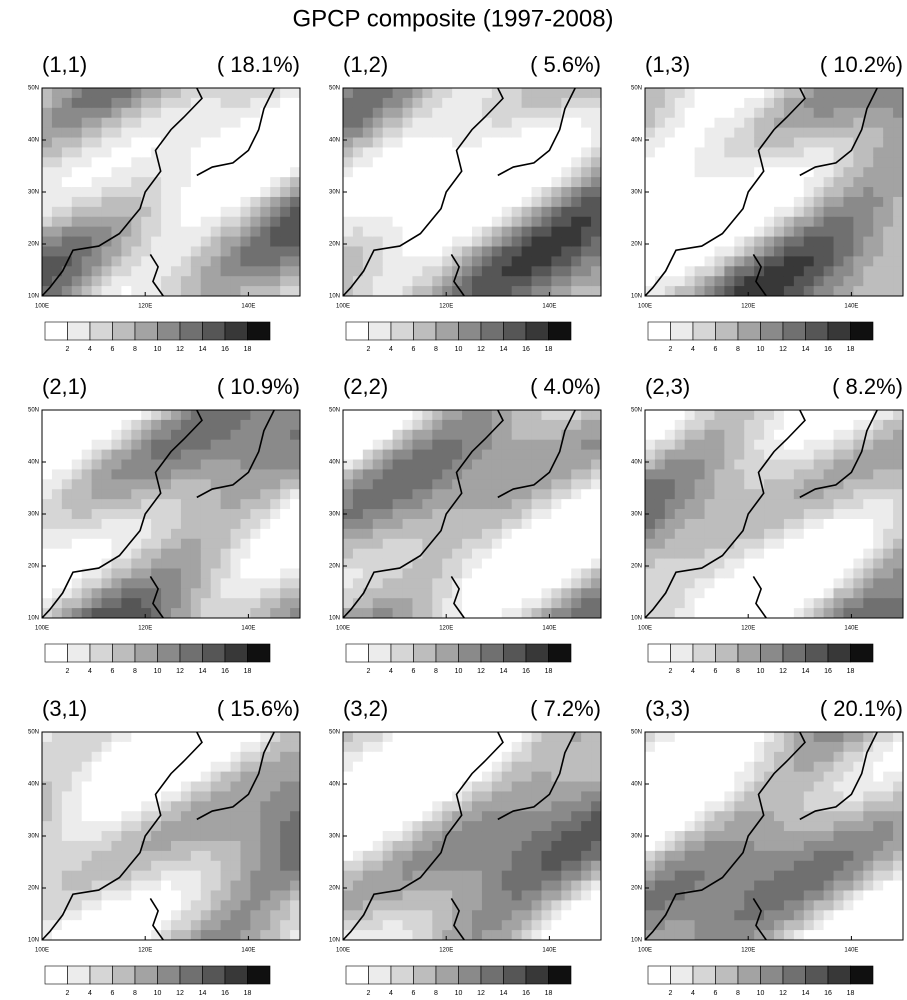  I want to click on colorbar-label: 16, so click(828, 349).